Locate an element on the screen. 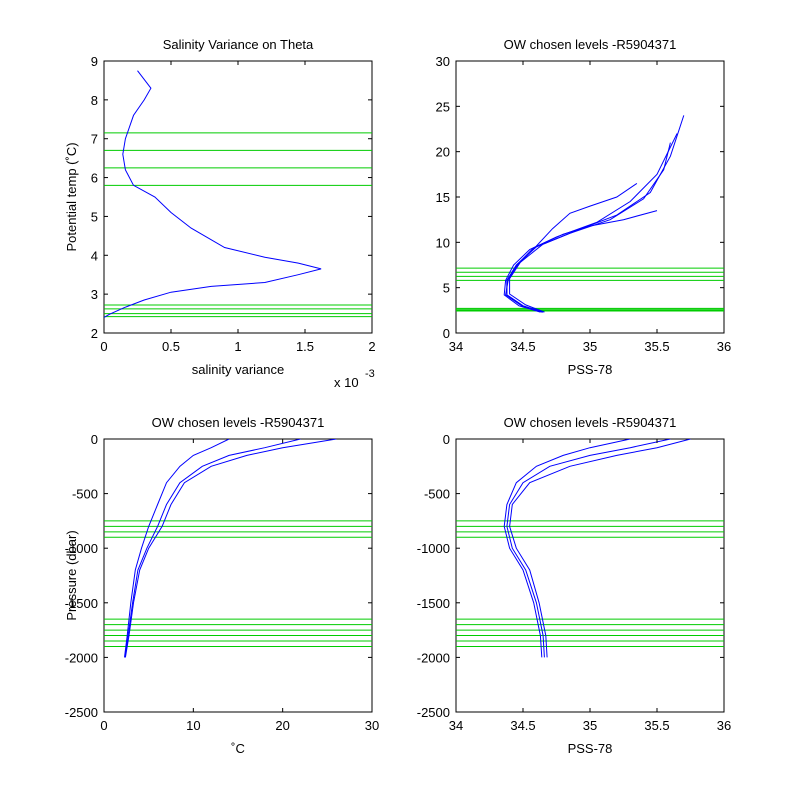 The image size is (800, 800). y-tick-label: 4 is located at coordinates (94, 255).